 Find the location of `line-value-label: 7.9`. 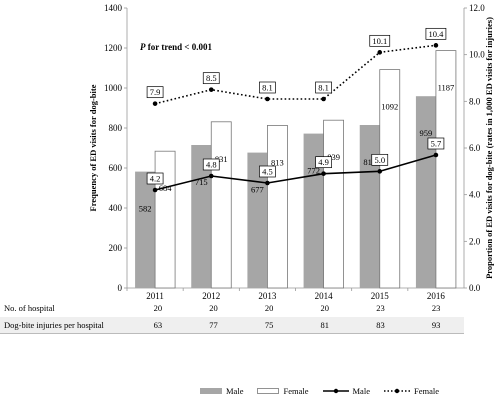

line-value-label: 7.9 is located at coordinates (155, 92).